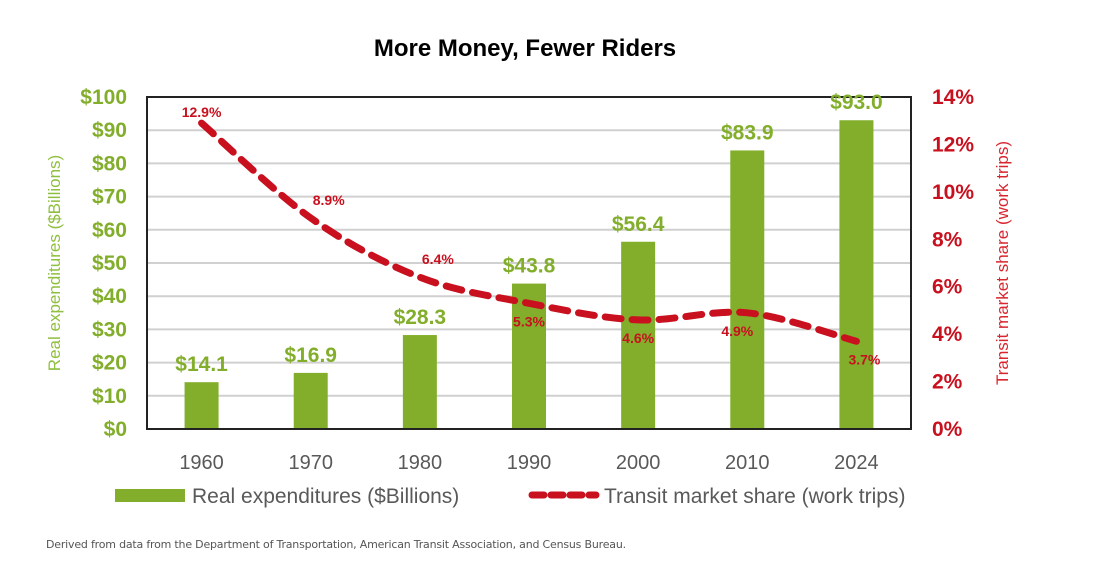 This screenshot has height=567, width=1104. What do you see at coordinates (201, 463) in the screenshot?
I see `x-tick-label: 1960` at bounding box center [201, 463].